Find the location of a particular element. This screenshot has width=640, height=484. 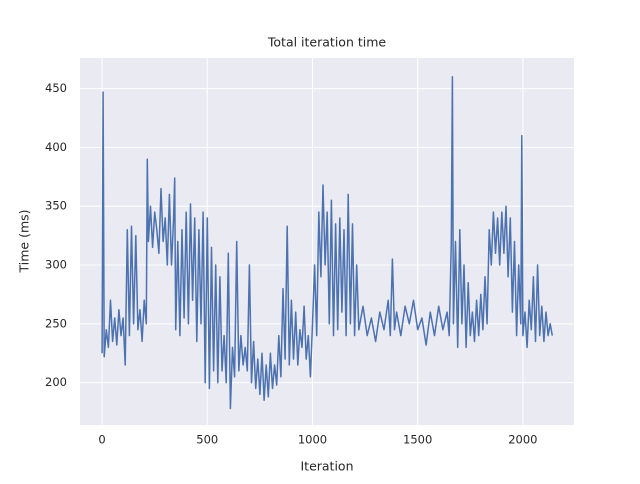

y-tick-label: 300 is located at coordinates (56, 265).